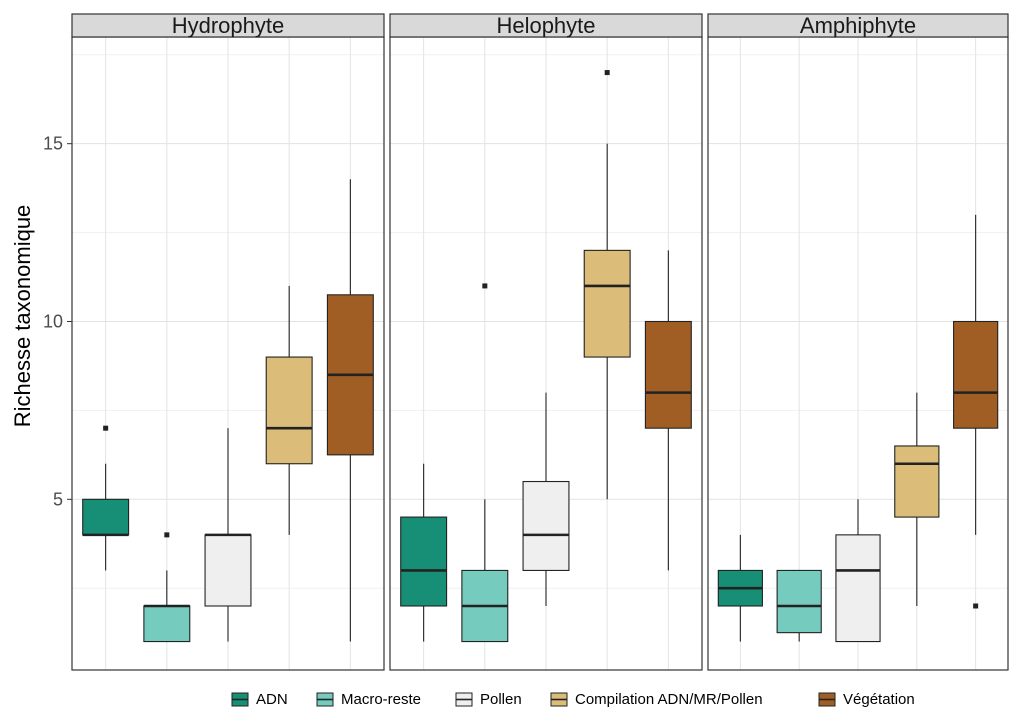 Image resolution: width=1010 pixels, height=713 pixels. I want to click on legend-item: Compilation ADN/MR/Pollen, so click(656, 699).